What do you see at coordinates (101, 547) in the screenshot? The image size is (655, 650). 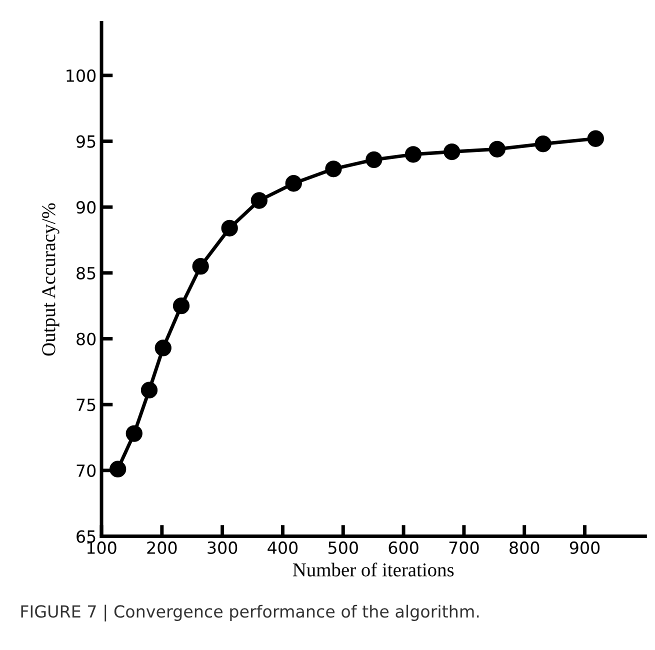 I see `x-tick-label: 100` at bounding box center [101, 547].